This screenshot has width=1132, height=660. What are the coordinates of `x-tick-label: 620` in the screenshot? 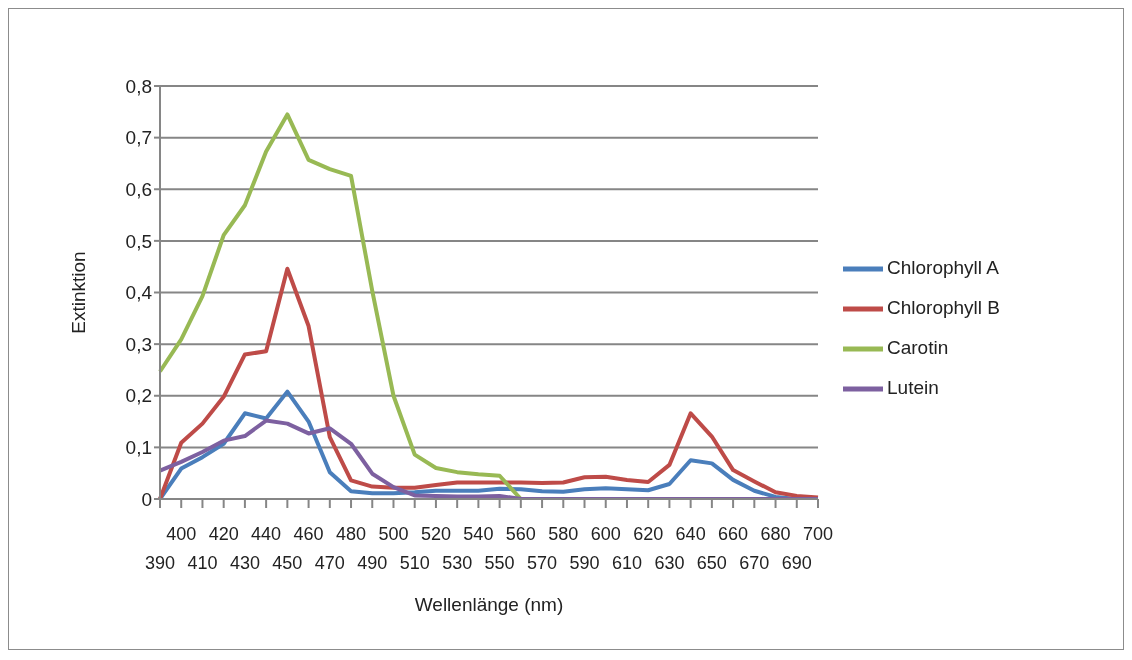 It's located at (648, 534).